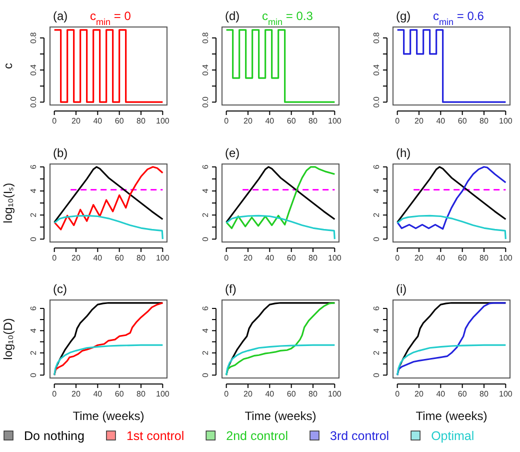 This screenshot has height=452, width=520. Describe the element at coordinates (257, 436) in the screenshot. I see `legend-label: 2nd control` at that location.